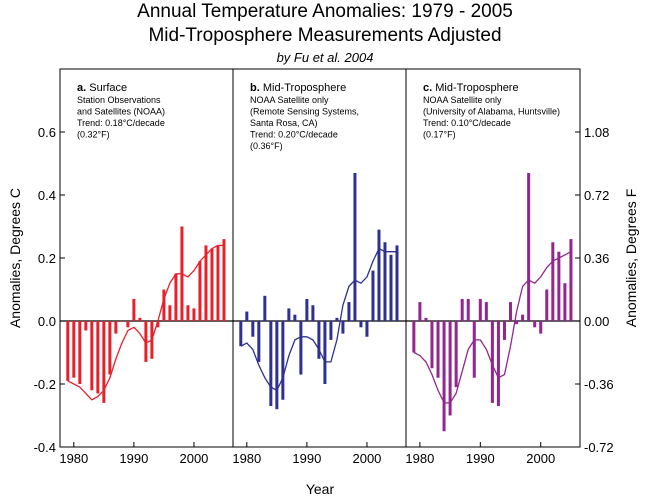  What do you see at coordinates (450, 368) in the screenshot?
I see `bar-1985` at bounding box center [450, 368].